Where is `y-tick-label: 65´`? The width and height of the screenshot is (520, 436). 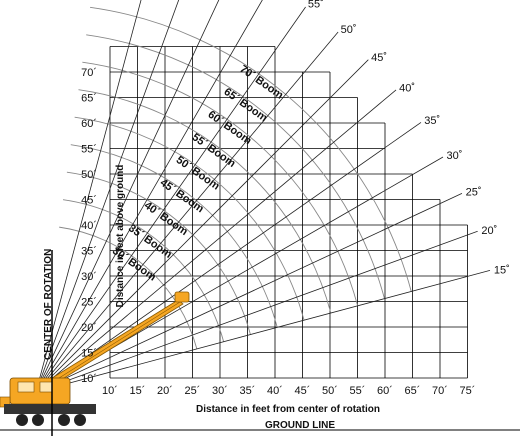
y-tick-label: 65´ is located at coordinates (89, 99).